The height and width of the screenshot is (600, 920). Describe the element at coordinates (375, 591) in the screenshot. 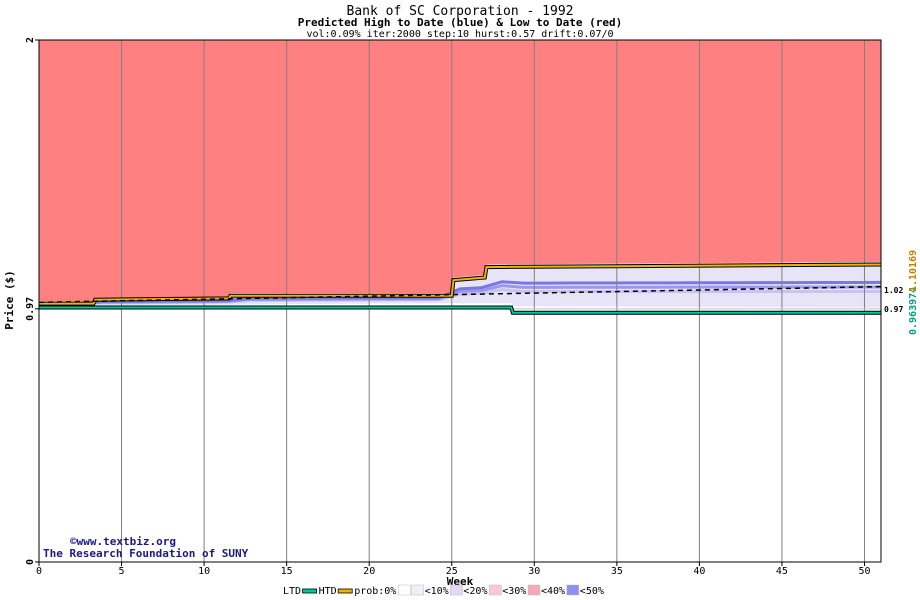

I see `legend-label-prob: prob:0%` at that location.